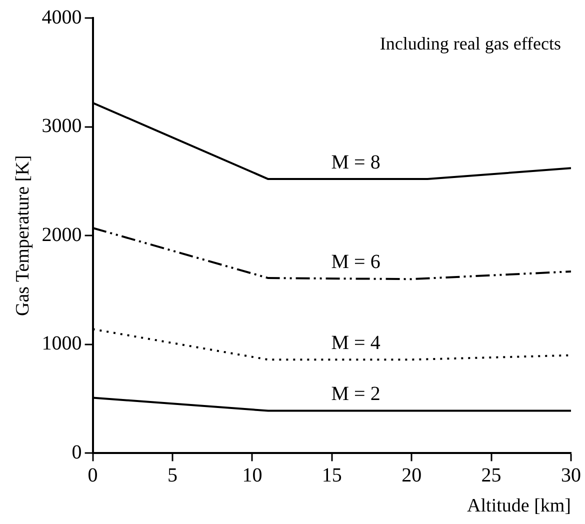 The image size is (585, 524). I want to click on y-tick-label: 3000, so click(62, 126).